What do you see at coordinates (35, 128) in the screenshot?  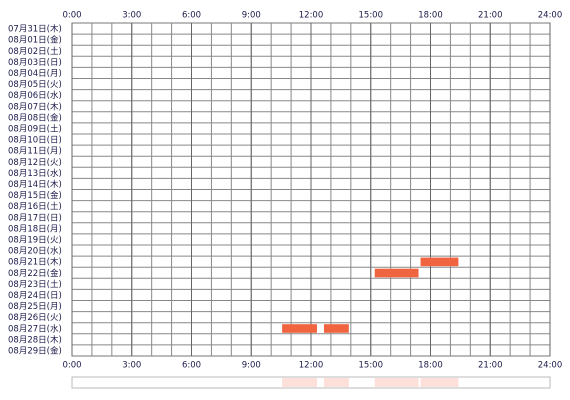 I see `y-tick-label: 08月09日(土)` at bounding box center [35, 128].